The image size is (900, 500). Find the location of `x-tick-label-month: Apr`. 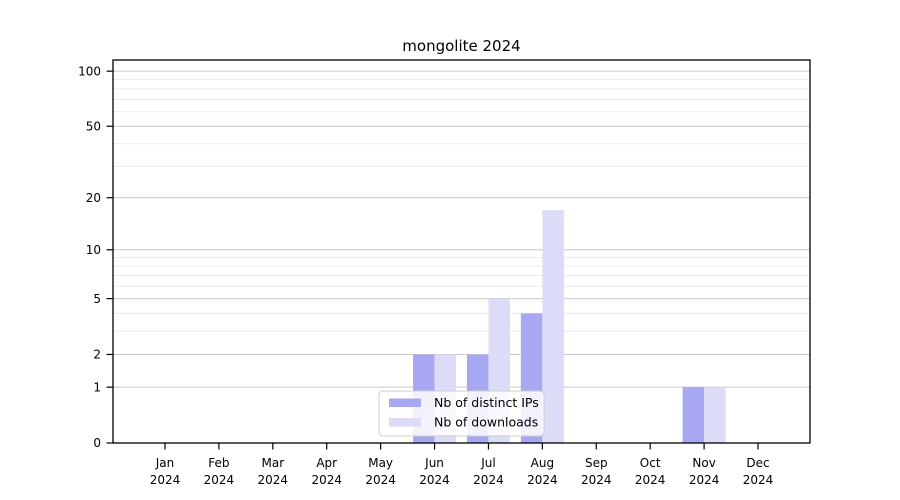

x-tick-label-month: Apr is located at coordinates (326, 463).